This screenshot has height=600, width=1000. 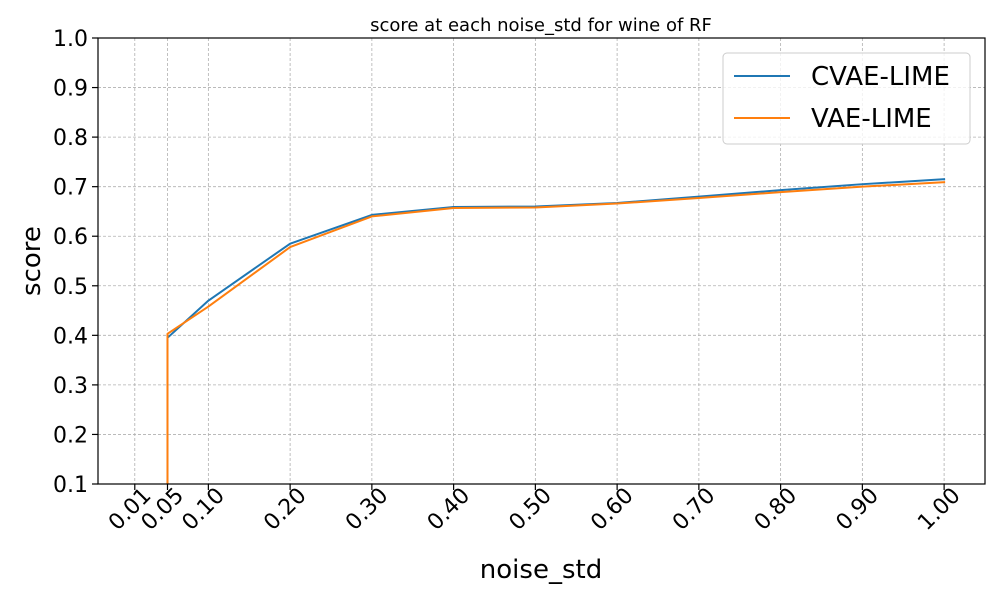 What do you see at coordinates (70, 386) in the screenshot?
I see `y-tick-label: 0.3` at bounding box center [70, 386].